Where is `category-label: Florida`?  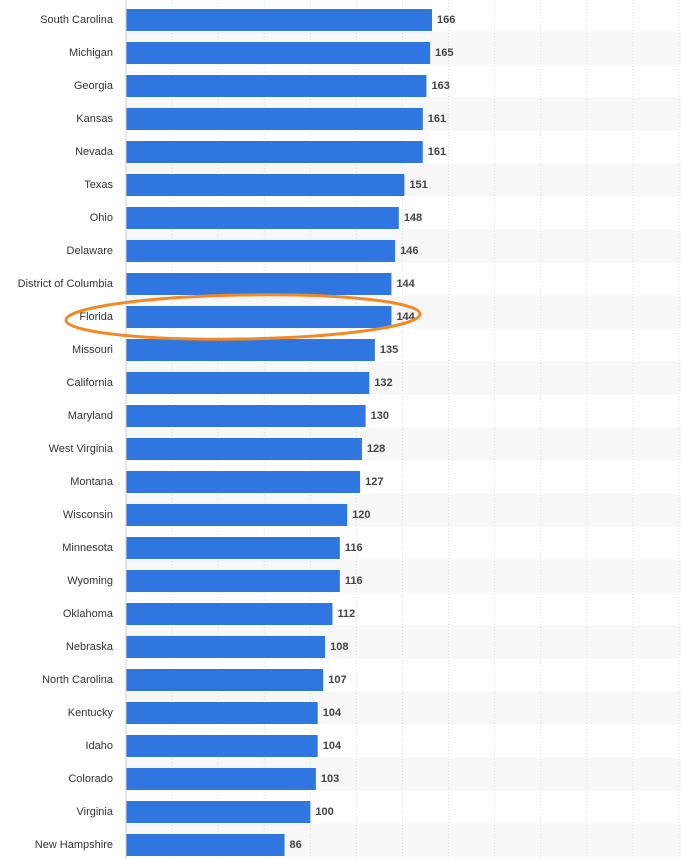
category-label: Florida is located at coordinates (96, 317).